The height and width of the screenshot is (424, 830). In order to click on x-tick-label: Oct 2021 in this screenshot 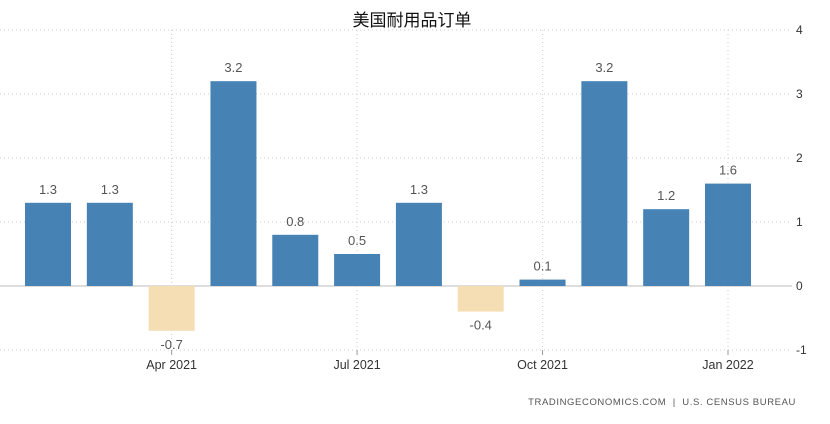, I will do `click(542, 365)`.